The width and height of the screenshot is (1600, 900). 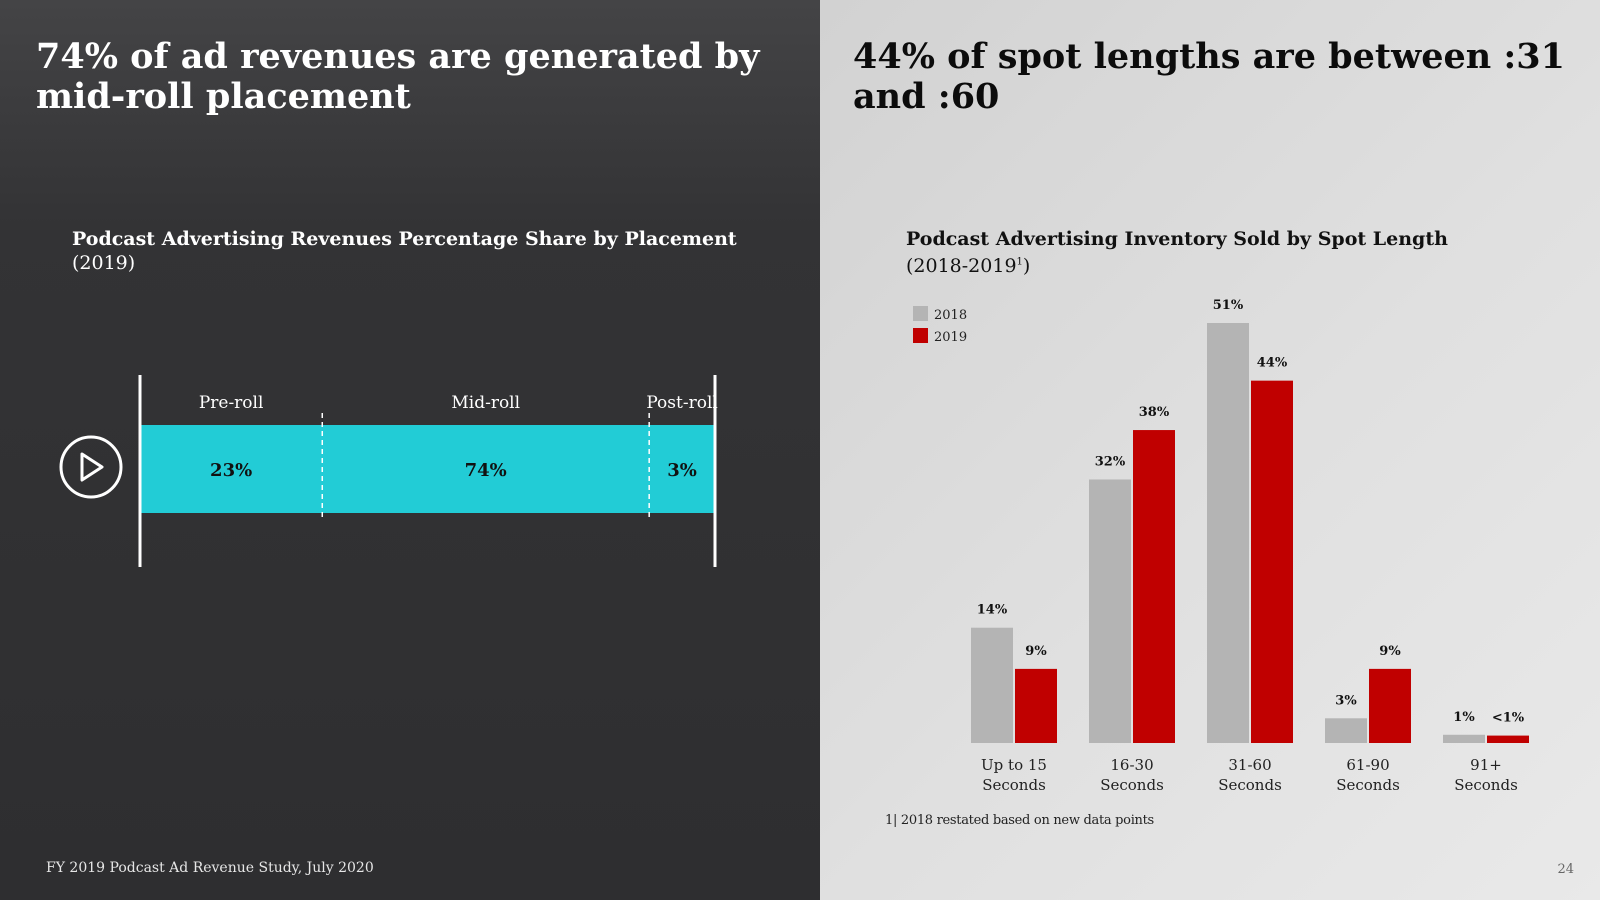 What do you see at coordinates (682, 403) in the screenshot?
I see `placement-category-post-roll: Post-roll` at bounding box center [682, 403].